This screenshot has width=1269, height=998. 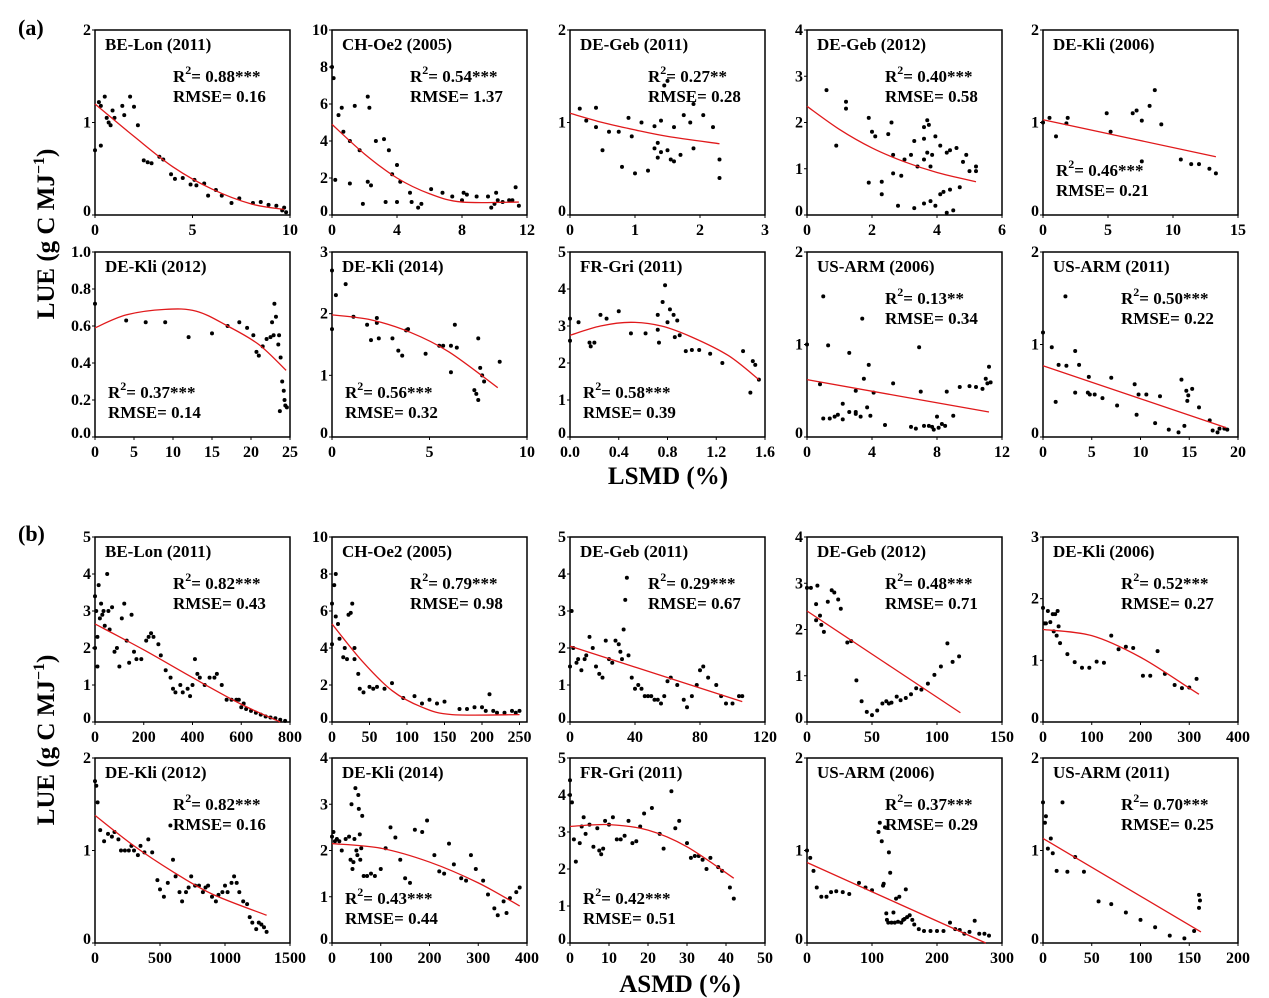 I want to click on y-tick-label: 3, so click(x=87, y=611).